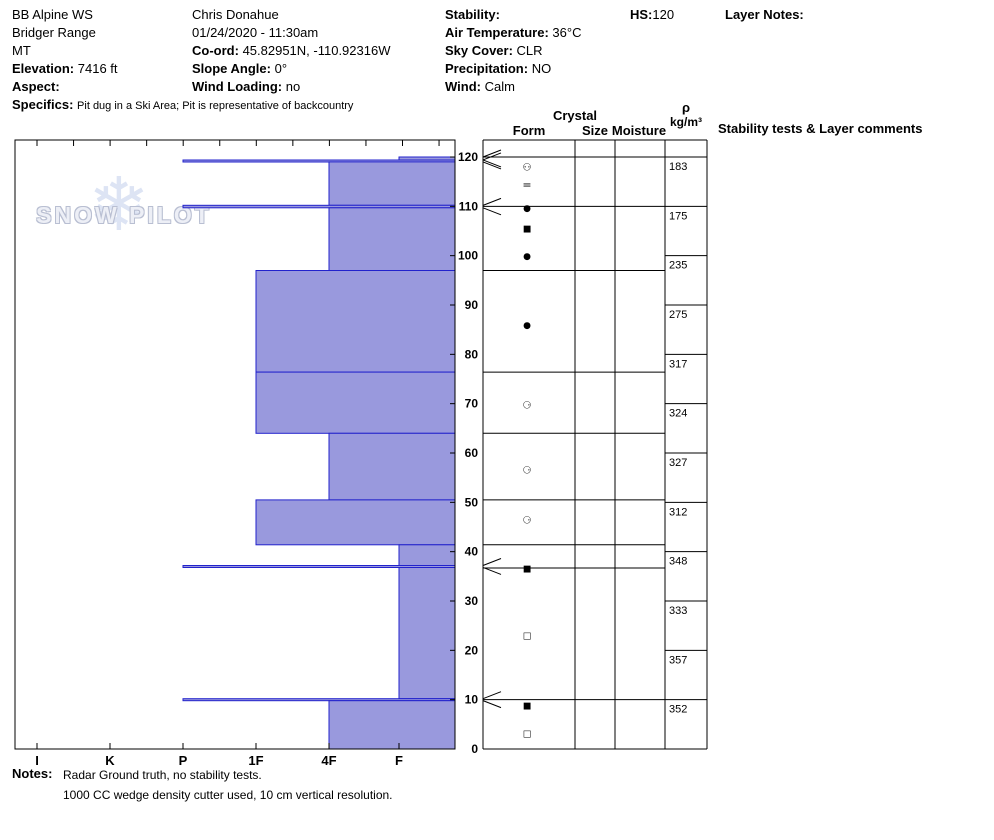 Image resolution: width=994 pixels, height=840 pixels. What do you see at coordinates (678, 512) in the screenshot?
I see `svg-text: 312` at bounding box center [678, 512].